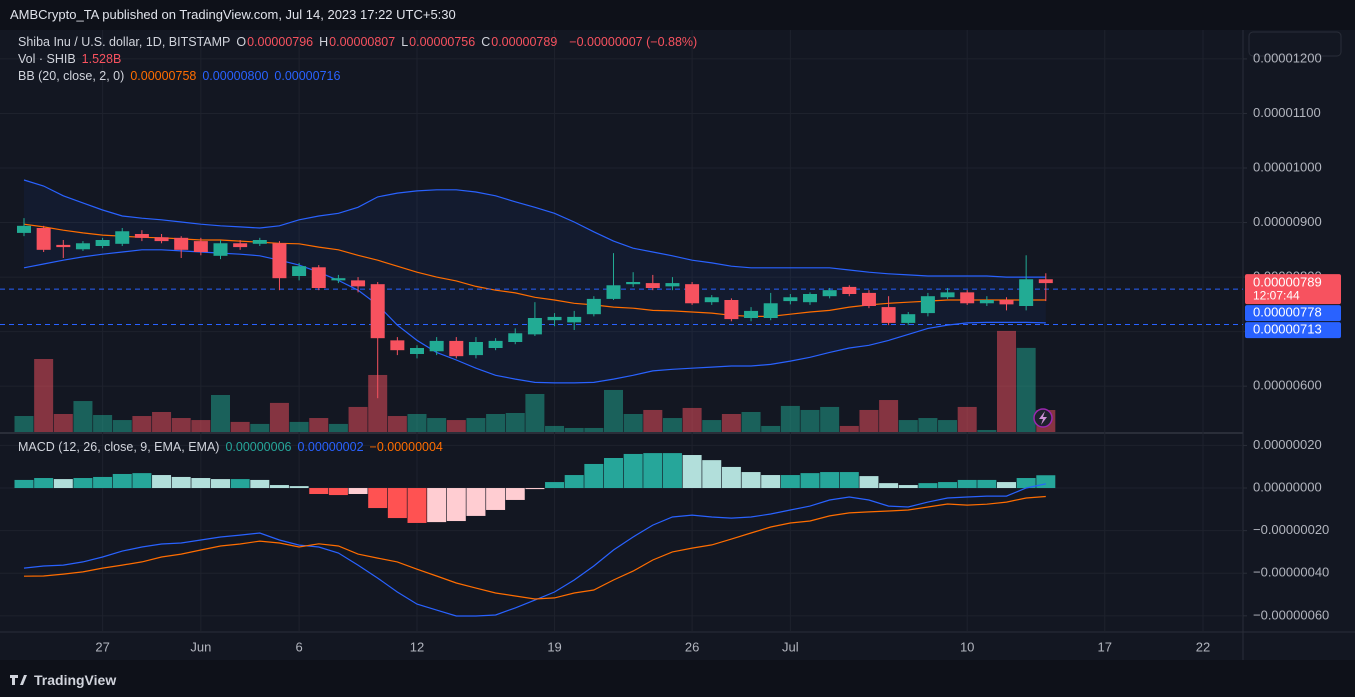 The height and width of the screenshot is (697, 1355). Describe the element at coordinates (405, 42) in the screenshot. I see `ohlc-key: L` at that location.